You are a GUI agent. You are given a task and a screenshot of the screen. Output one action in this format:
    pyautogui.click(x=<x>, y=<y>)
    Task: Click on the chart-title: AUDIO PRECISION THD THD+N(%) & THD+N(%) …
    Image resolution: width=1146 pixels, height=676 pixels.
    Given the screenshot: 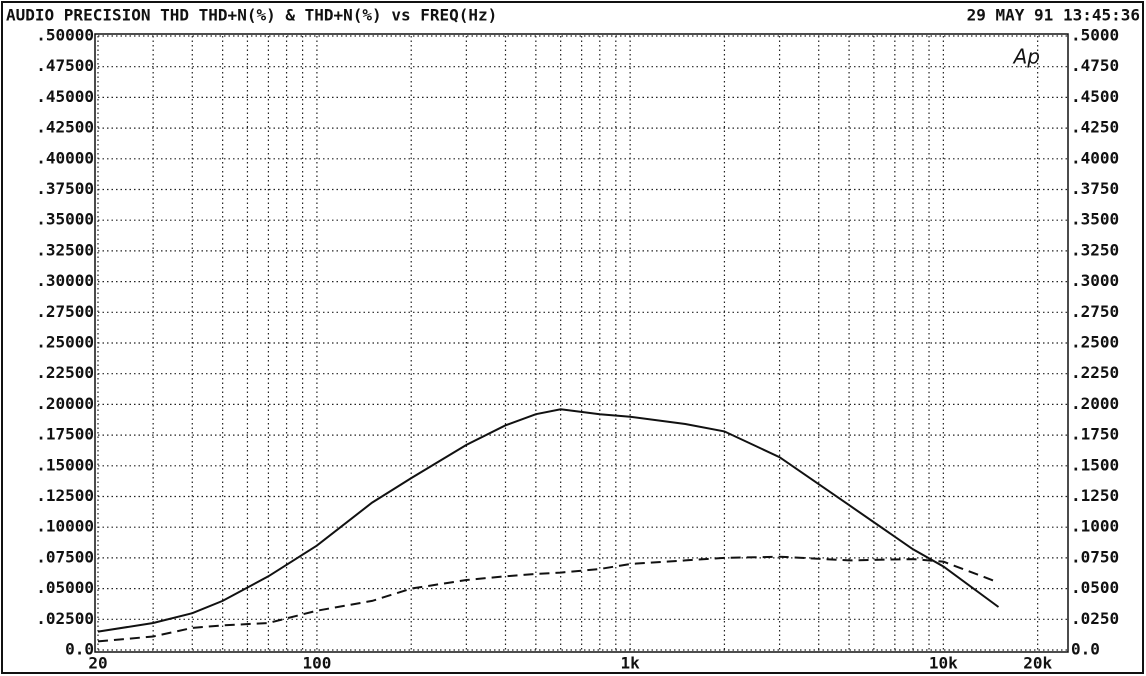 What is the action you would take?
    pyautogui.click(x=251, y=15)
    